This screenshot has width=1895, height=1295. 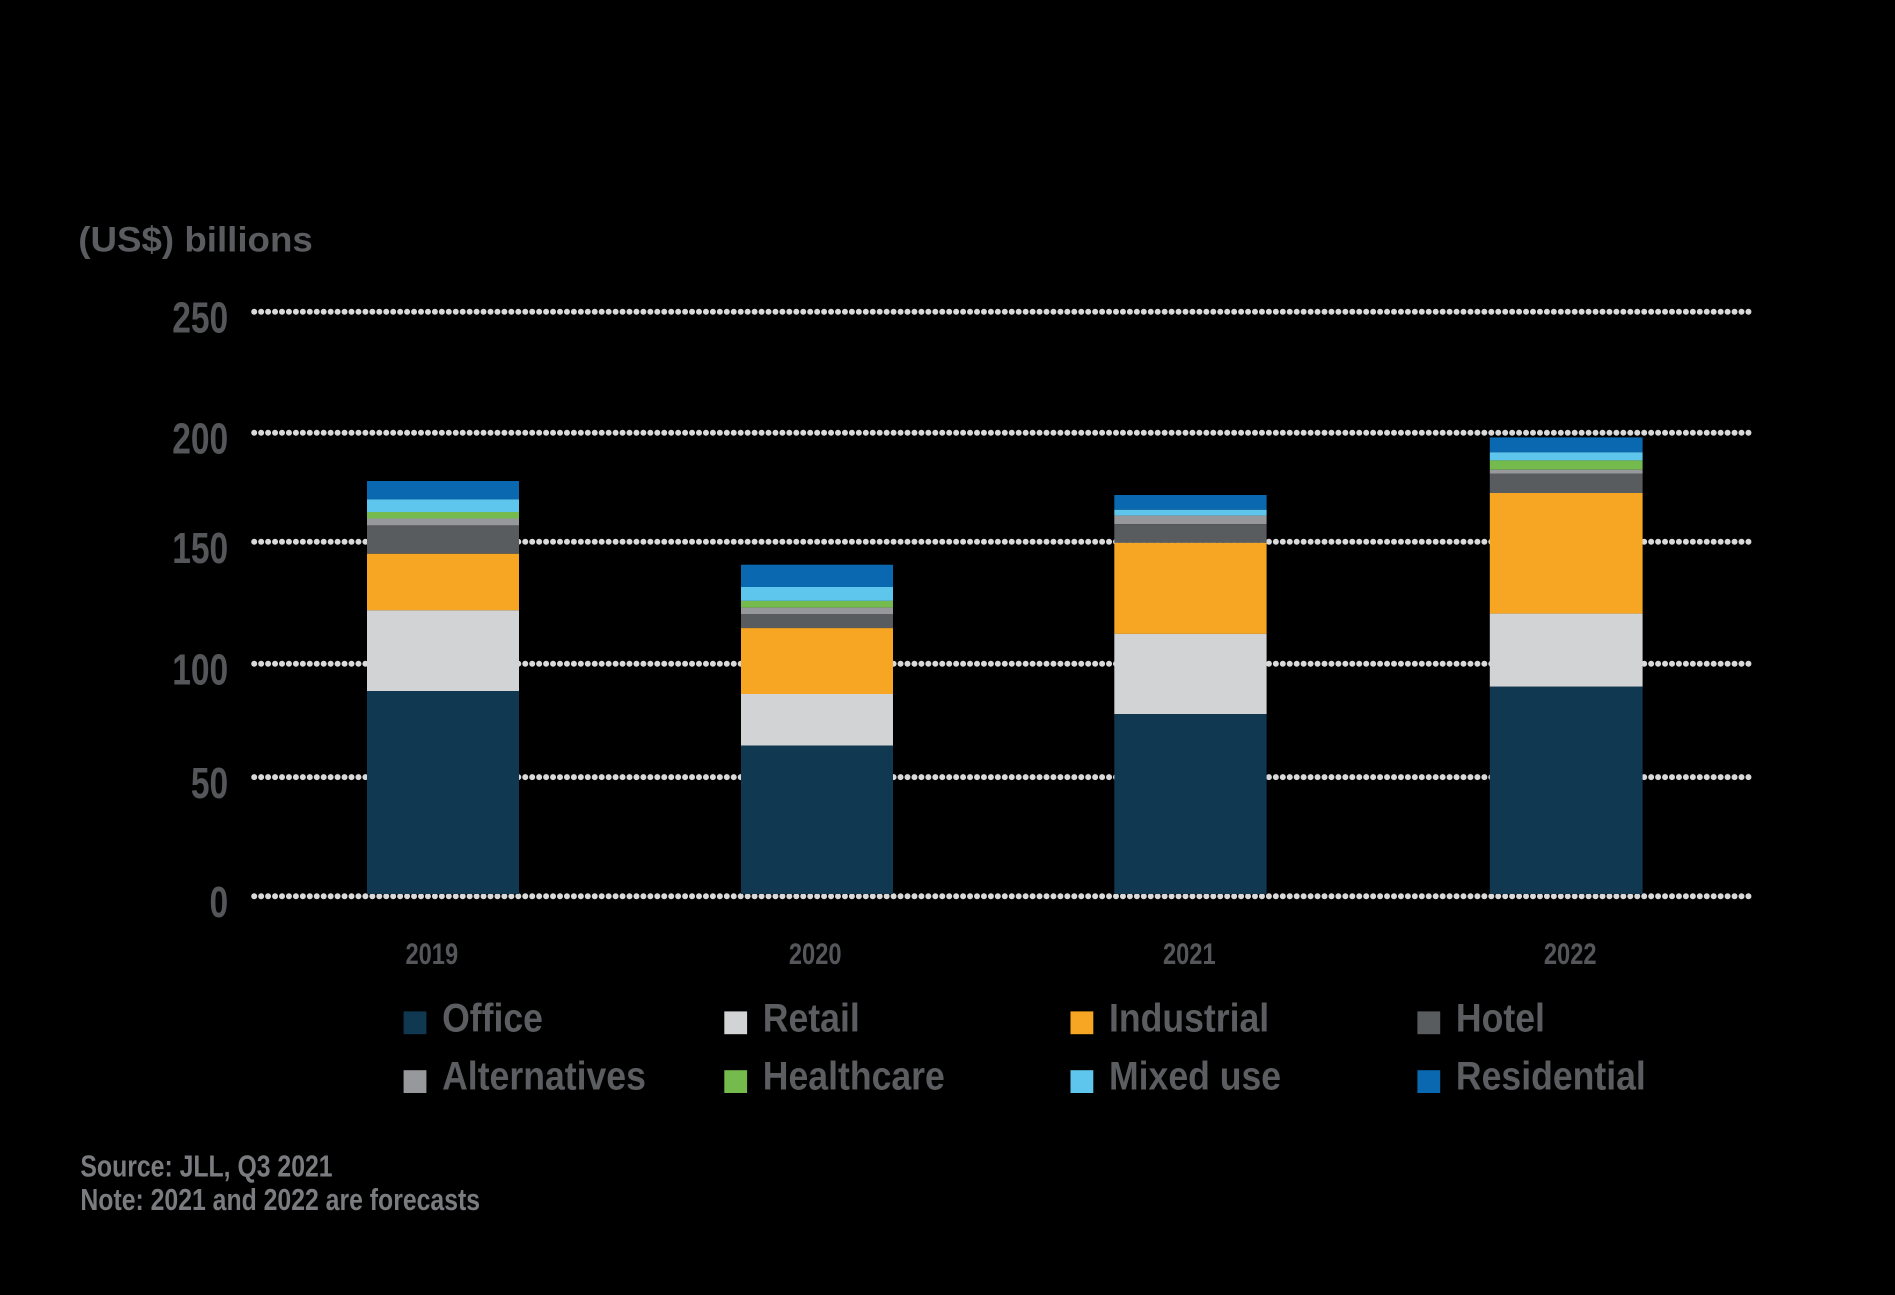 What do you see at coordinates (209, 784) in the screenshot?
I see `svg-text: 50` at bounding box center [209, 784].